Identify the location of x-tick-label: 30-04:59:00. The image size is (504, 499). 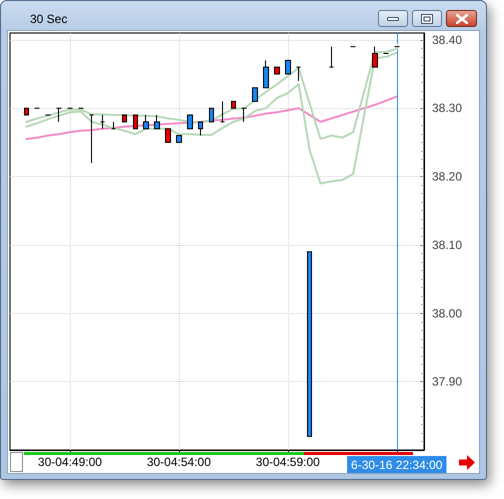
(288, 462).